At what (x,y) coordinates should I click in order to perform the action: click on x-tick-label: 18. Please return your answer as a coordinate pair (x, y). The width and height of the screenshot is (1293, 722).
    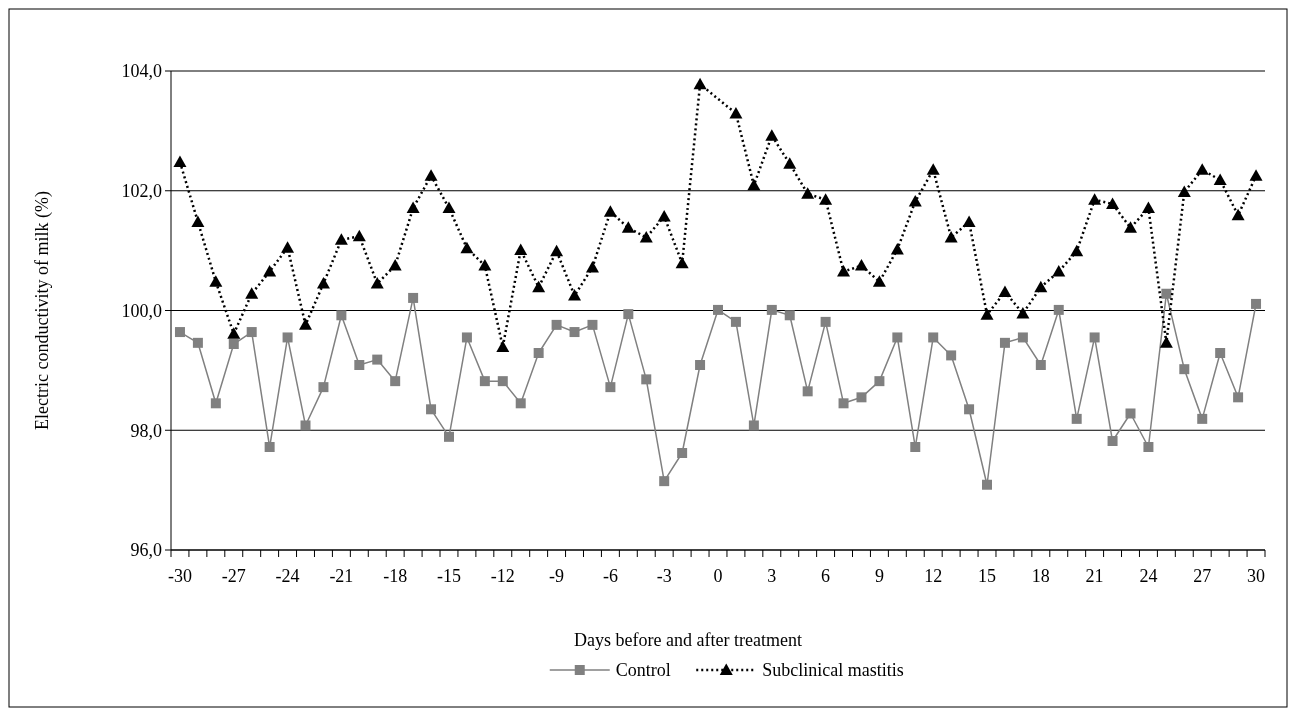
    Looking at the image, I should click on (1040, 576).